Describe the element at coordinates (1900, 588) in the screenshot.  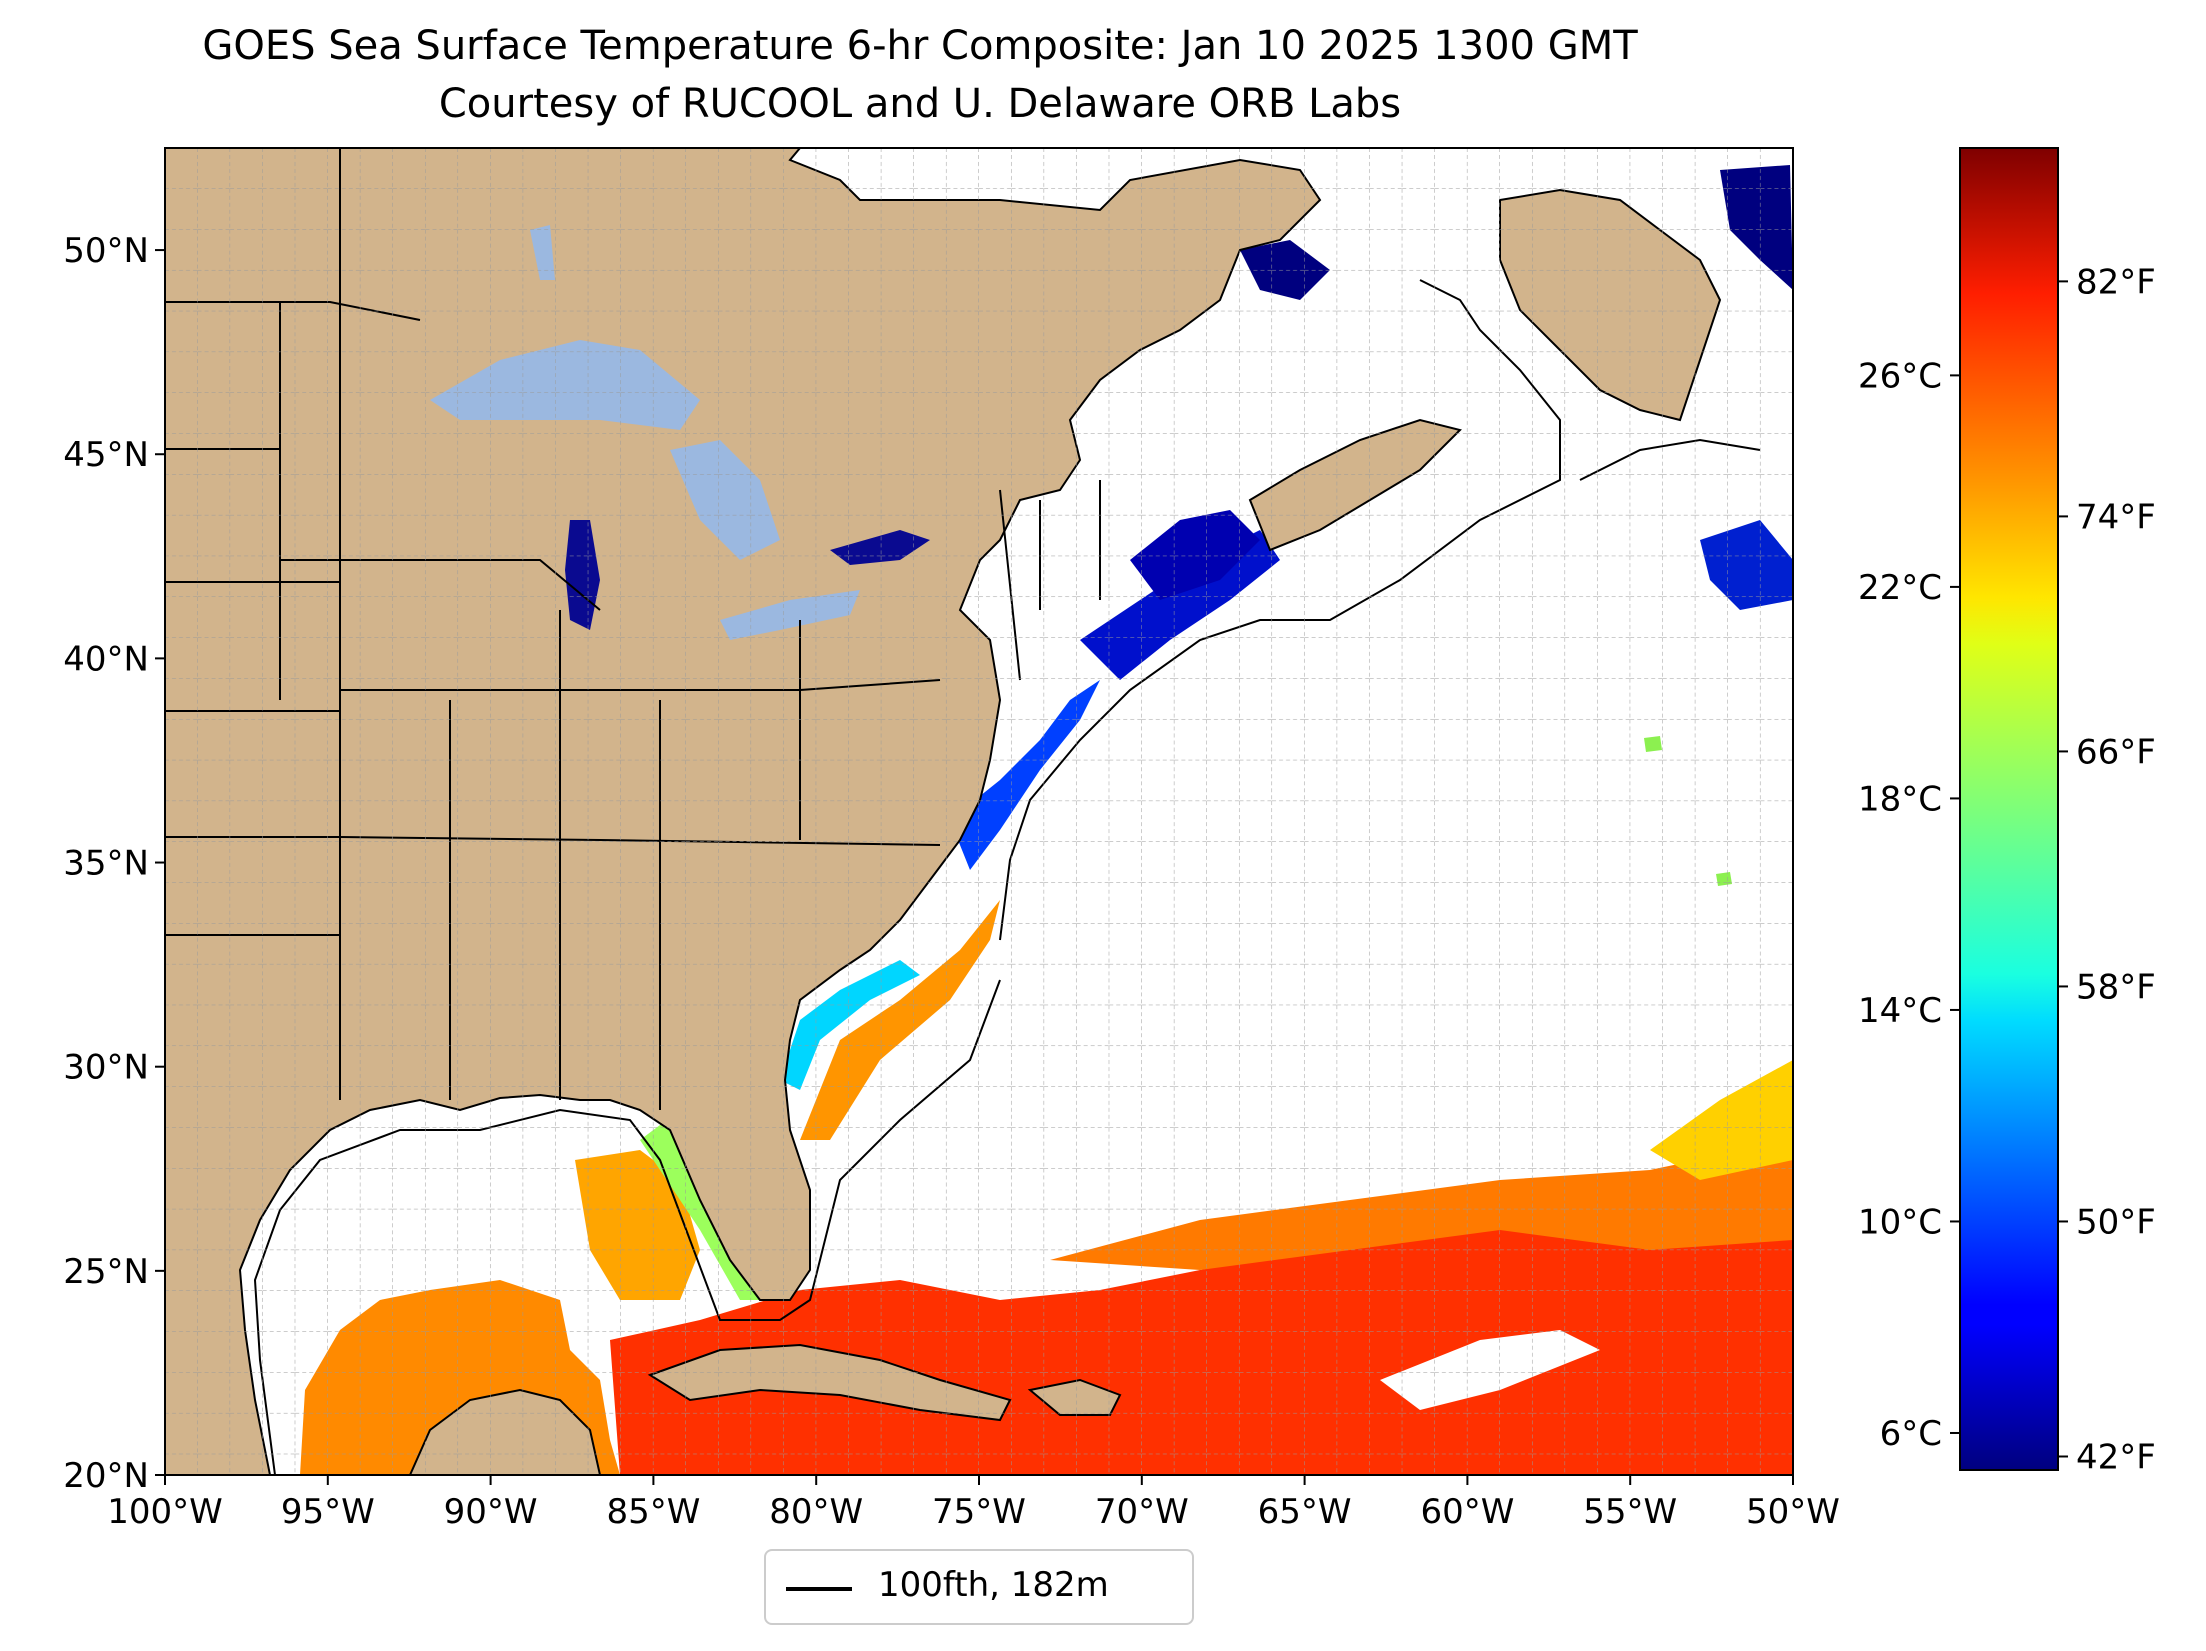
I see `celsius-tick-label: 22°C` at that location.